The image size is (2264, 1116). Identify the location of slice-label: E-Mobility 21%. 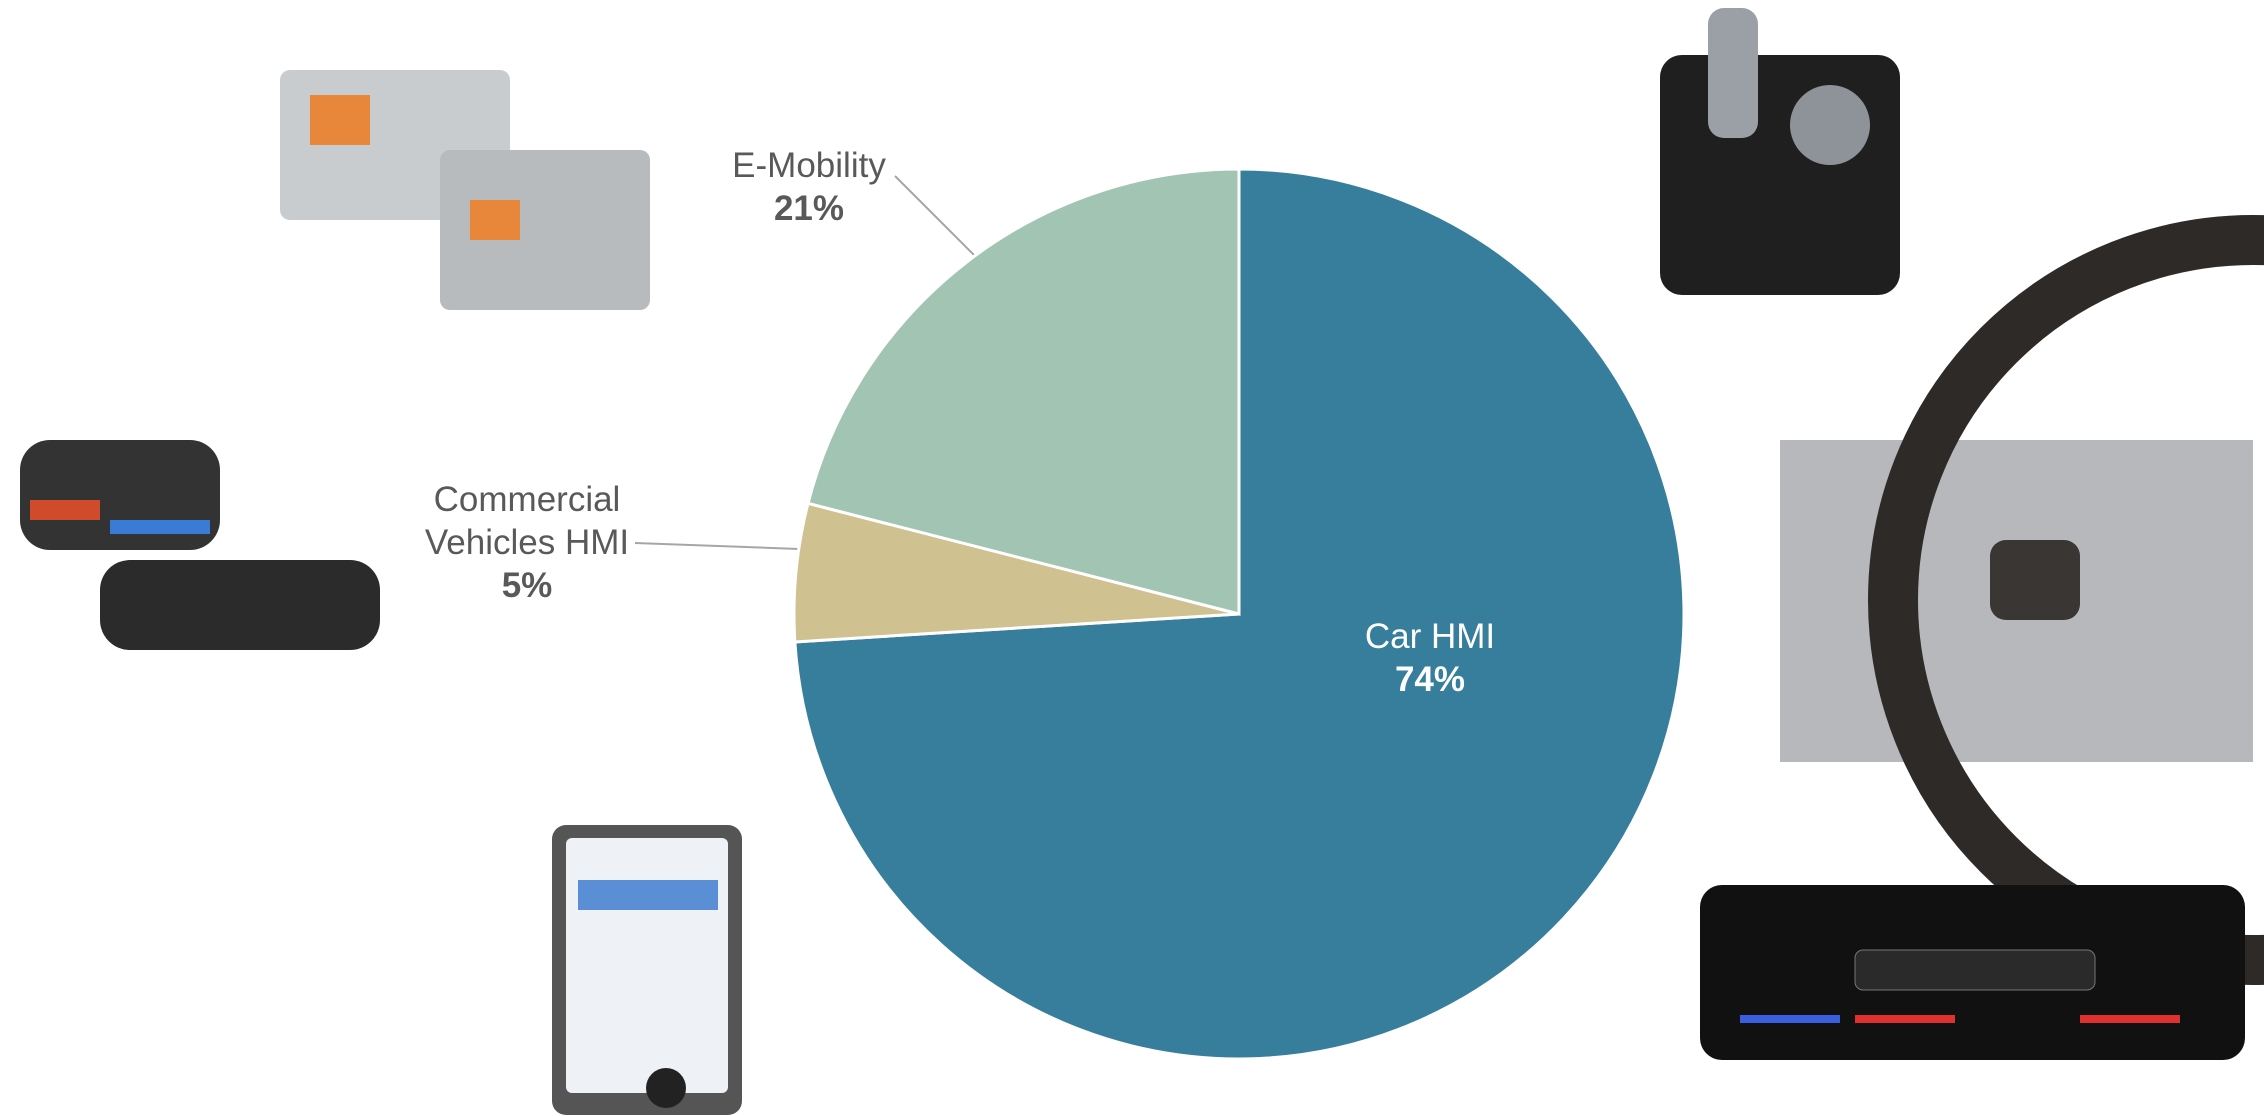
(809, 187).